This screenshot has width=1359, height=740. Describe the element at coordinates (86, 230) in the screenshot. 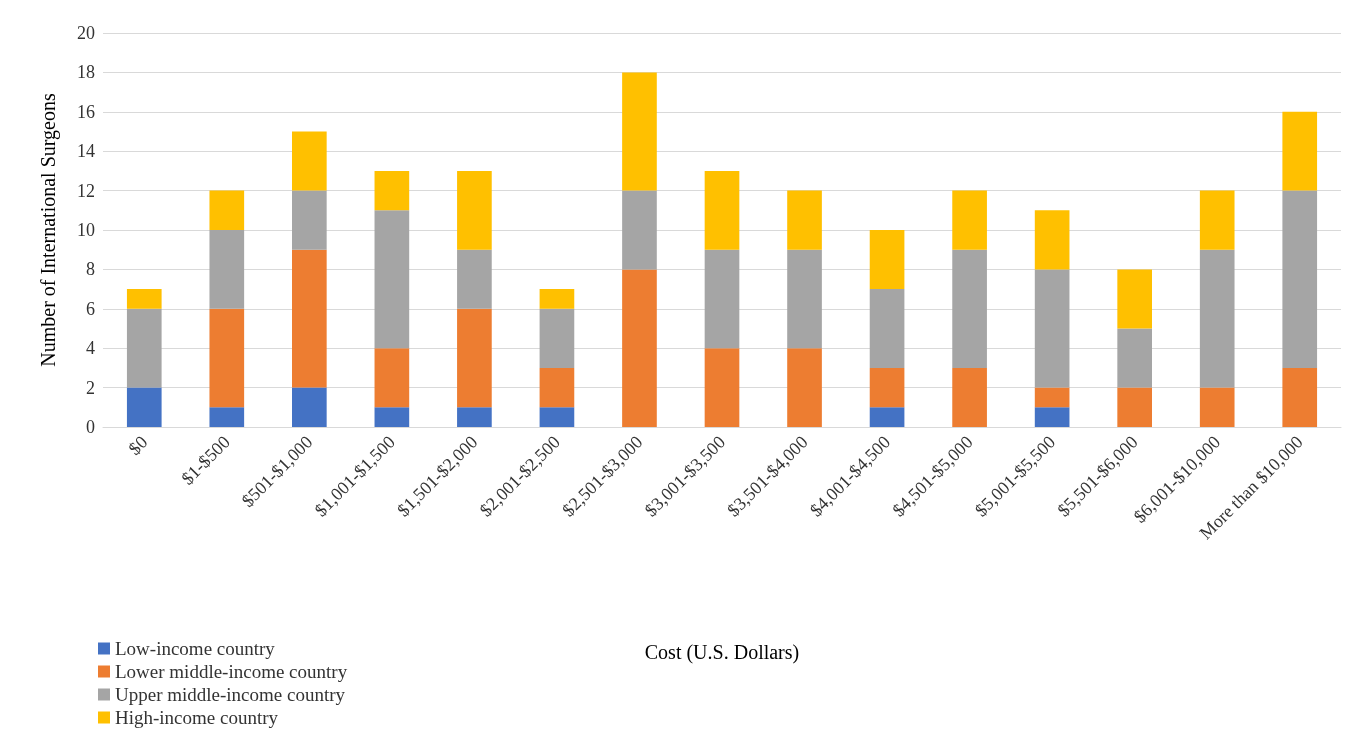

I see `y-tick-label: 10` at that location.